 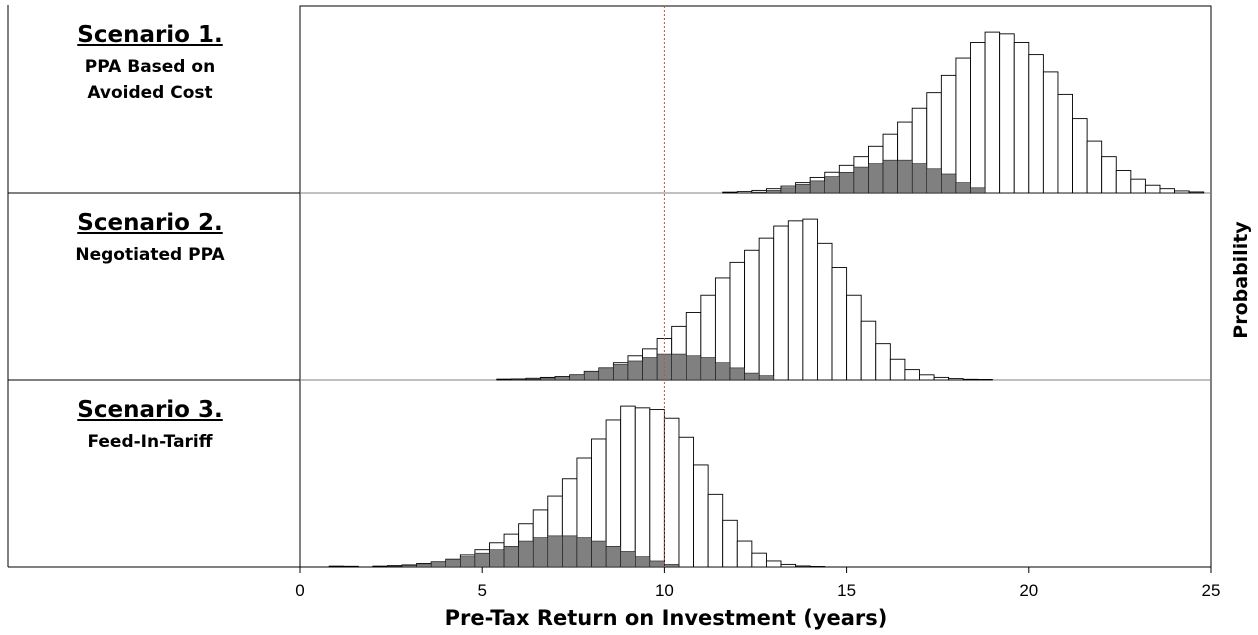 What do you see at coordinates (150, 410) in the screenshot?
I see `scenario-3-title: Scenario 3.` at bounding box center [150, 410].